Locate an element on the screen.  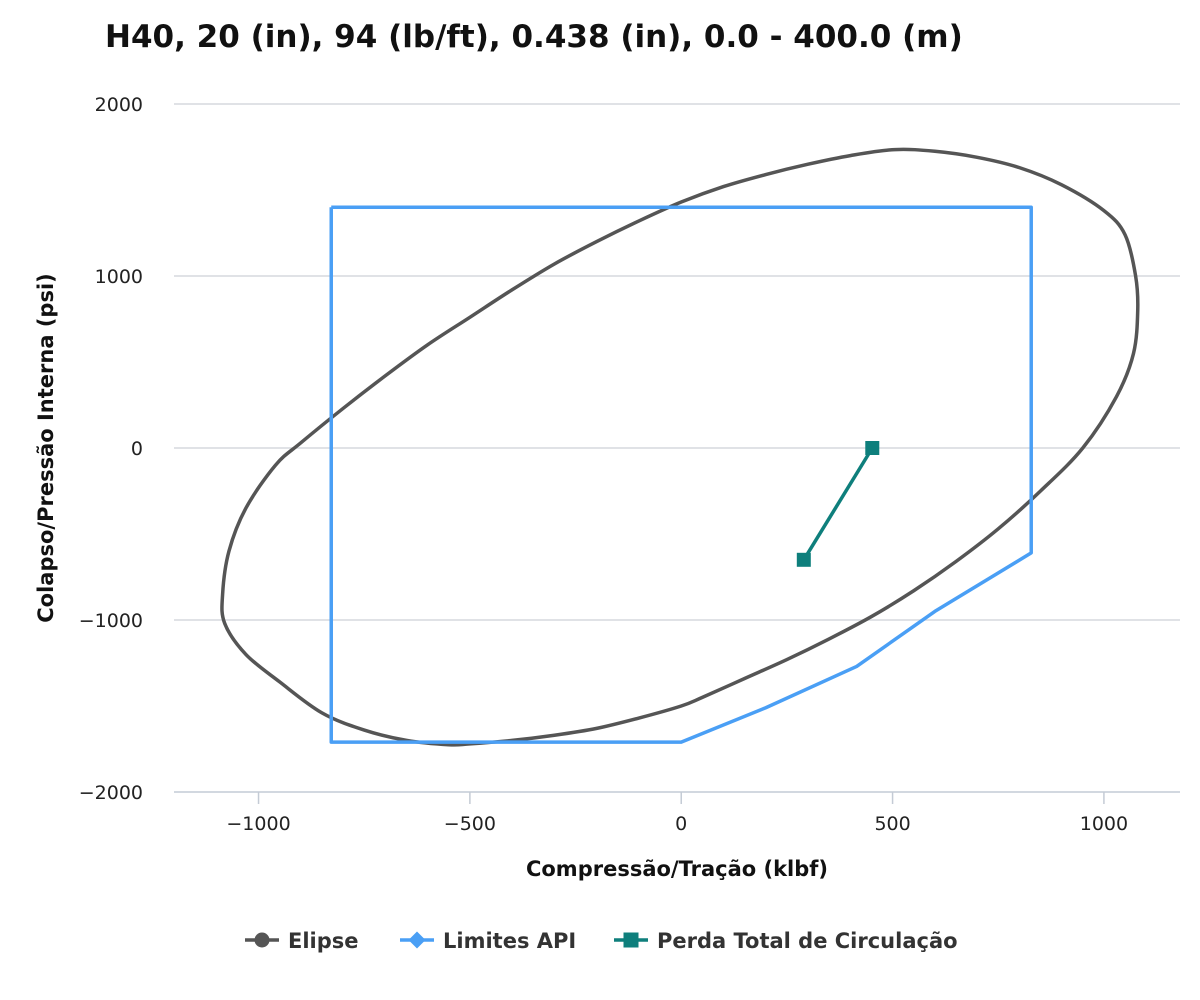
series-perda-total-de-circulacao is located at coordinates (838, 504).